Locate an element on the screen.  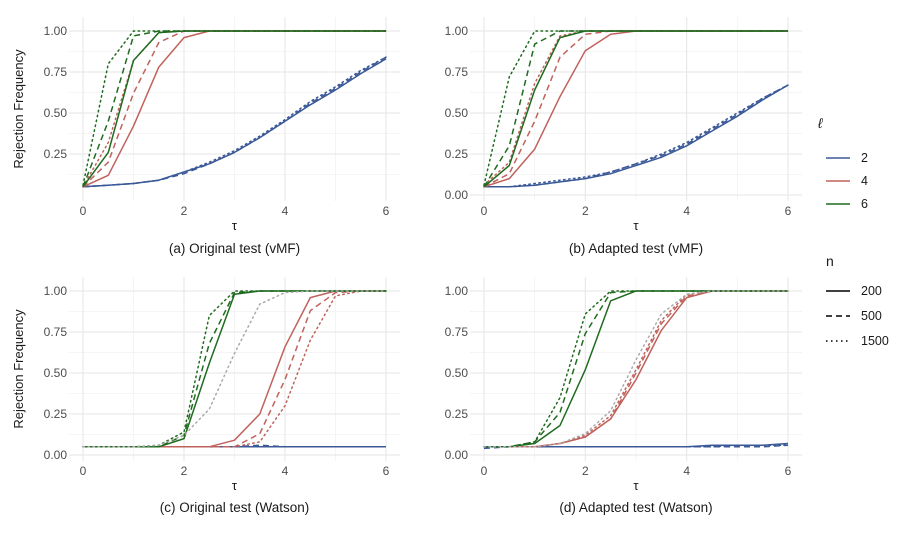
series-line-l6-n500 is located at coordinates (635, 109).